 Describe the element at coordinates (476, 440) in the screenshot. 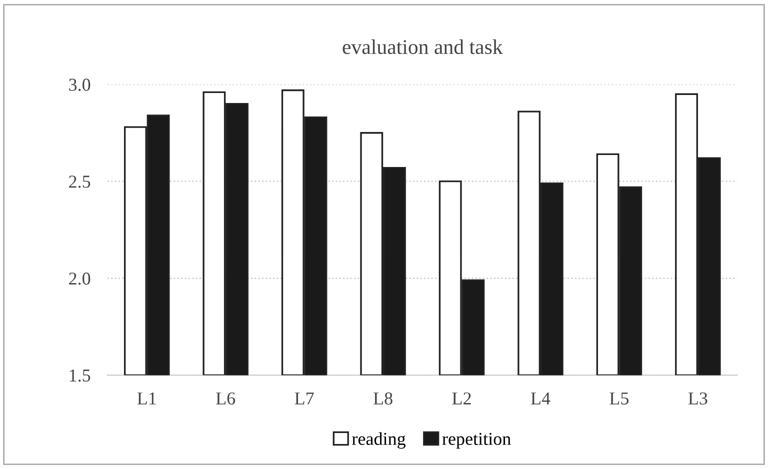

I see `legend-label: repetition` at that location.